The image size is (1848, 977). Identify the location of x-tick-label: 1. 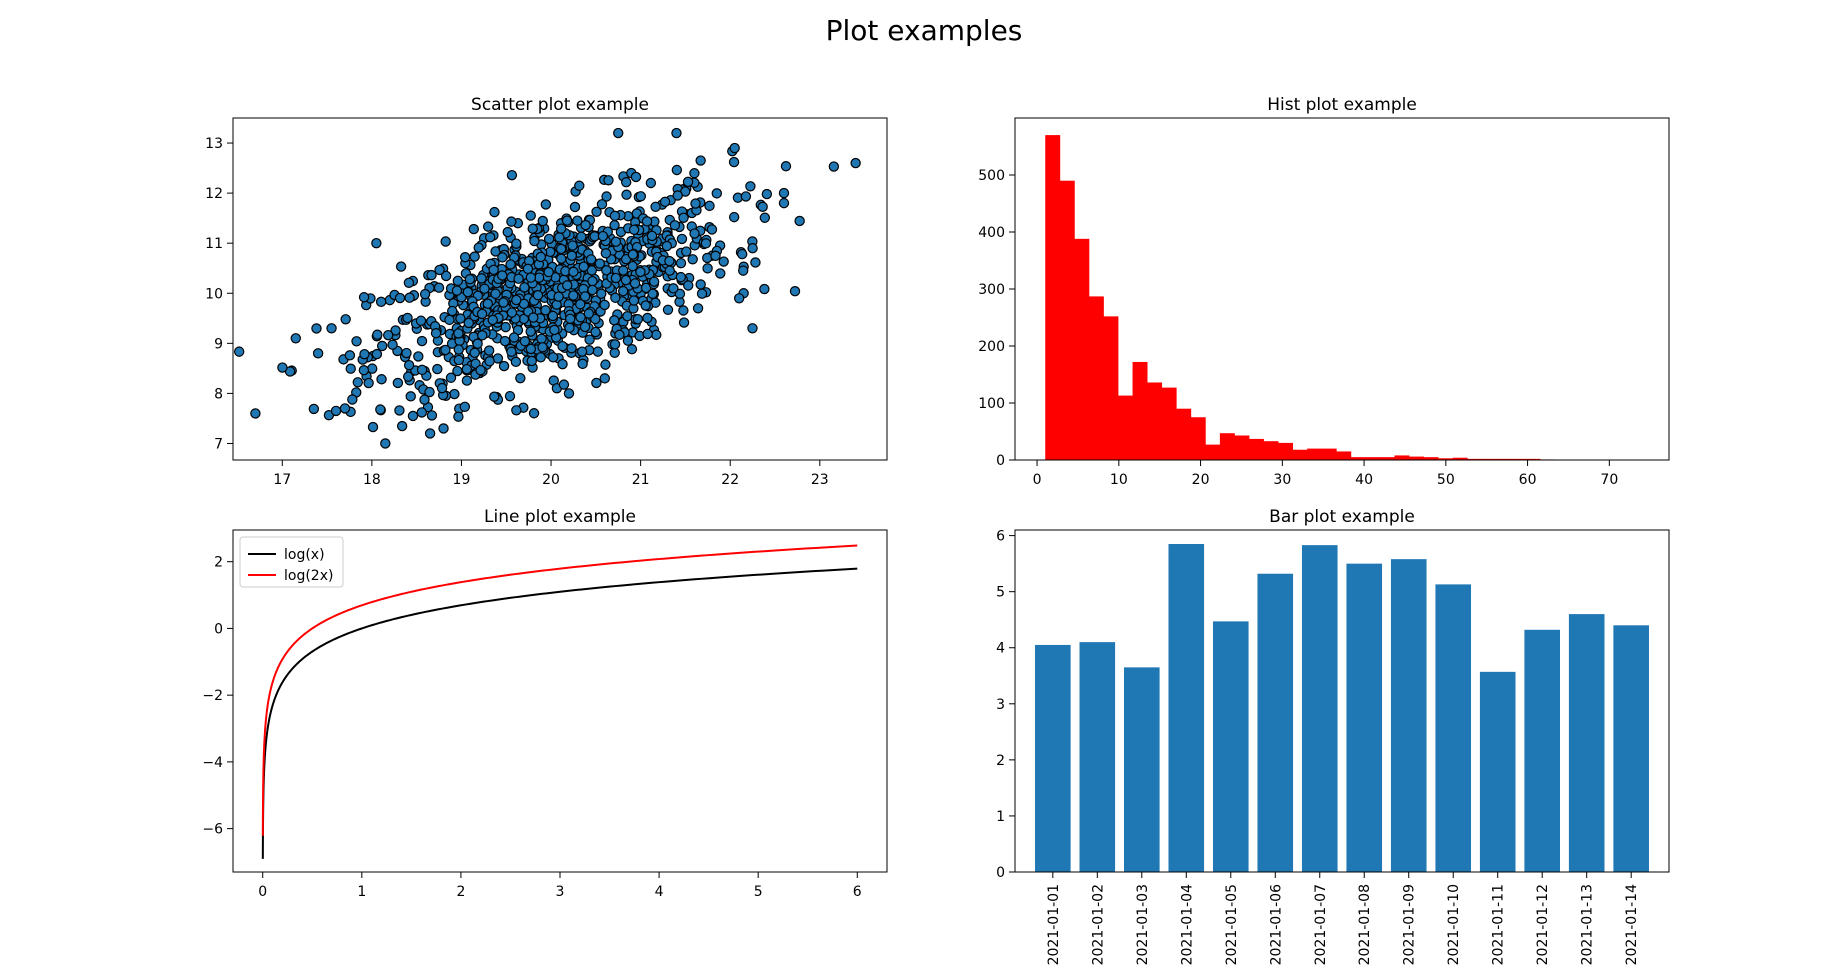
(361, 892).